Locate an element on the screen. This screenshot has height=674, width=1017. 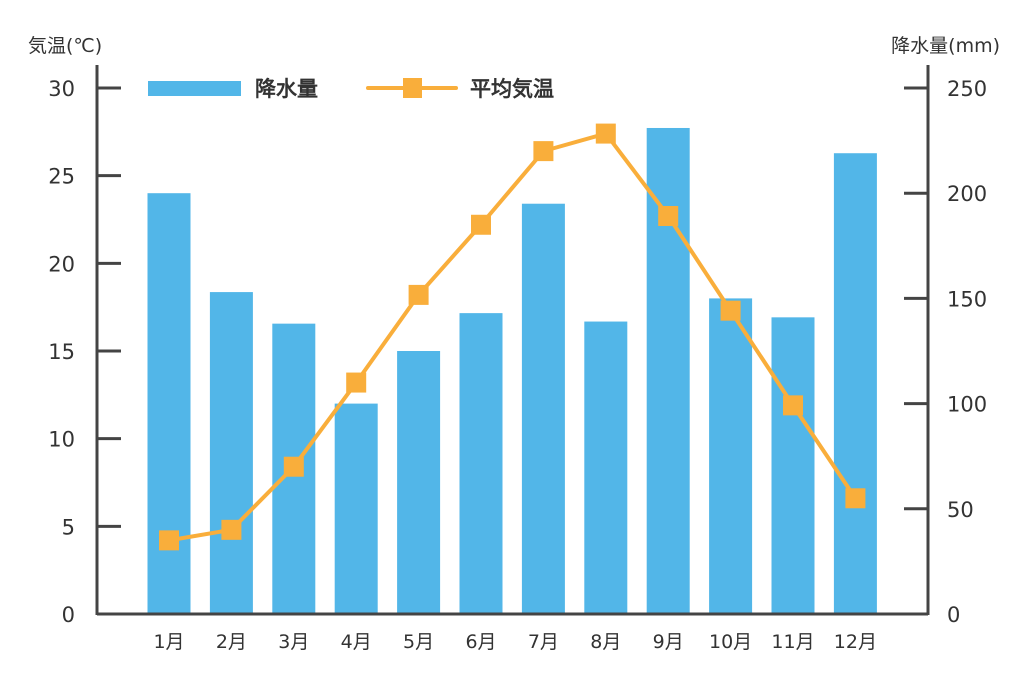
x-tick-label: 10月 is located at coordinates (730, 642).